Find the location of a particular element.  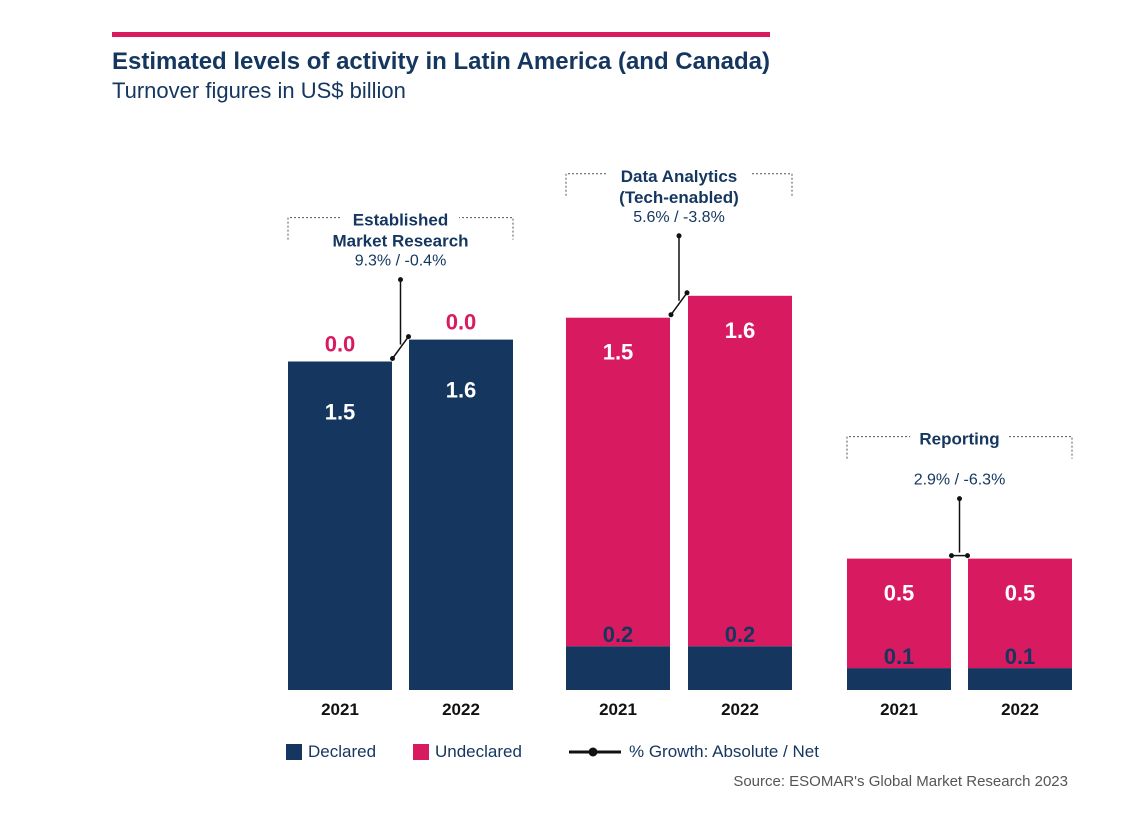

legend-label-undeclared: Undeclared is located at coordinates (478, 751).